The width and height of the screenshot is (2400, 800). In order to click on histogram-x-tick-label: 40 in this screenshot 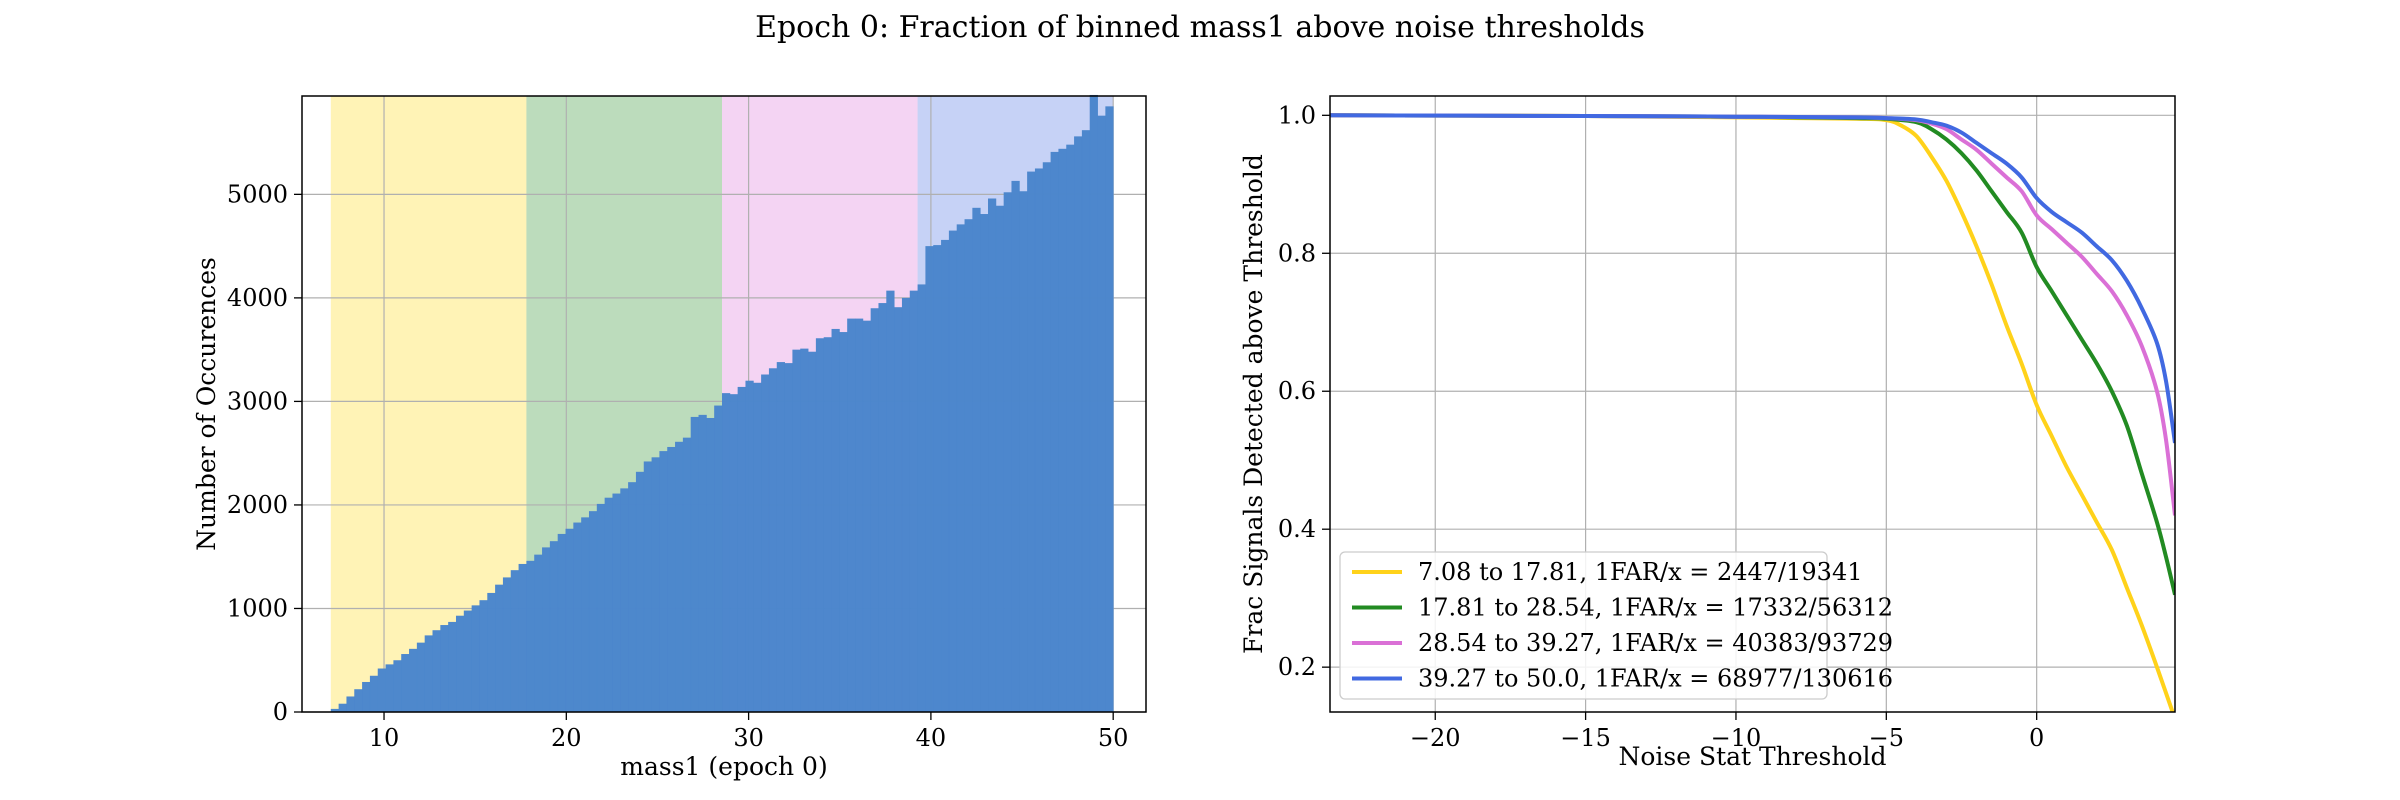, I will do `click(931, 738)`.